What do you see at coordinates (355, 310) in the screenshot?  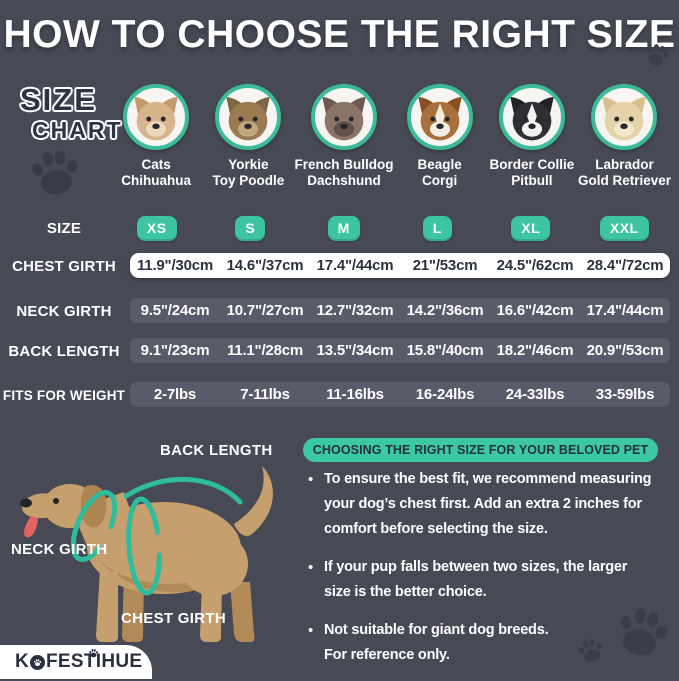 I see `neck-girth-value: 12.7"/32cm` at bounding box center [355, 310].